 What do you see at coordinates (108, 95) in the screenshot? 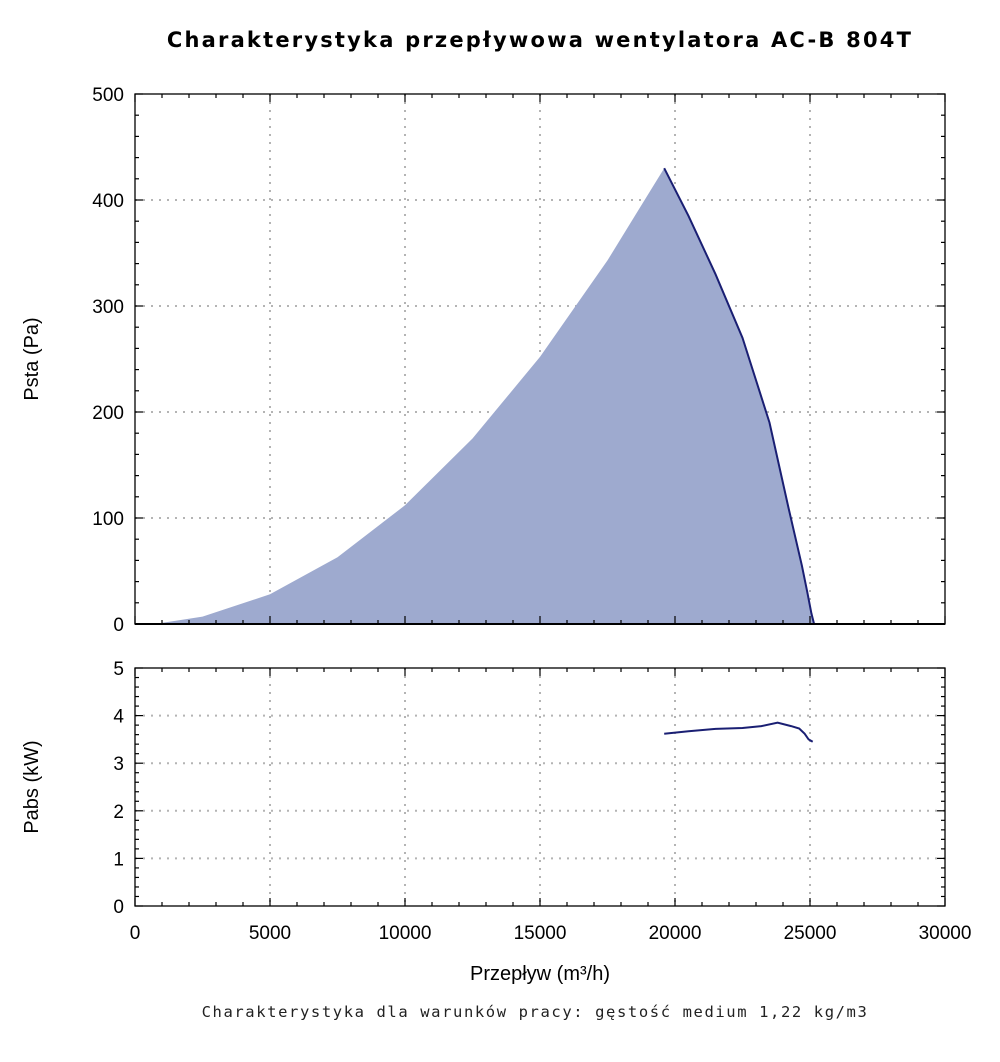
I see `pressure-y-tick-label: 500` at bounding box center [108, 95].